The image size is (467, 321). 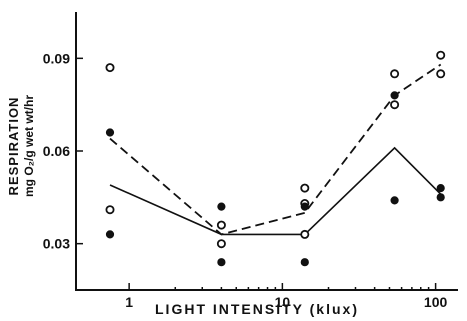 I want to click on x-tick-label-1: 10, so click(x=283, y=302).